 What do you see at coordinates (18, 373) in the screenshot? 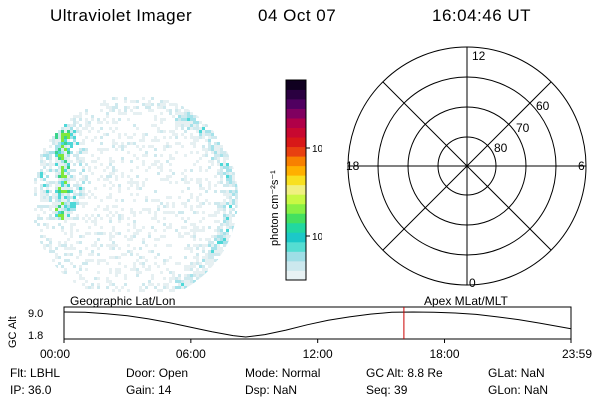
I see `flt-label: Flt:` at bounding box center [18, 373].